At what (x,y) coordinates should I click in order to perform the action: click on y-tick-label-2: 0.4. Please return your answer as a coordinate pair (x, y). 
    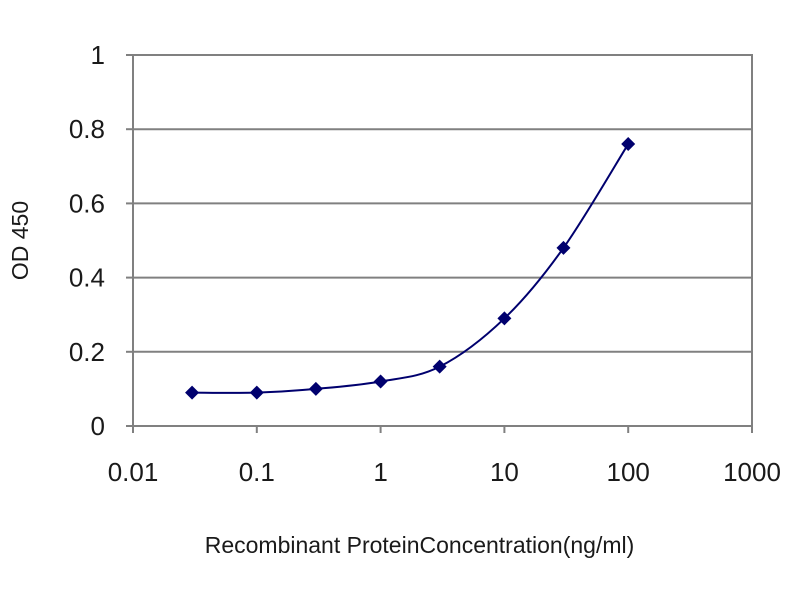
    Looking at the image, I should click on (87, 278).